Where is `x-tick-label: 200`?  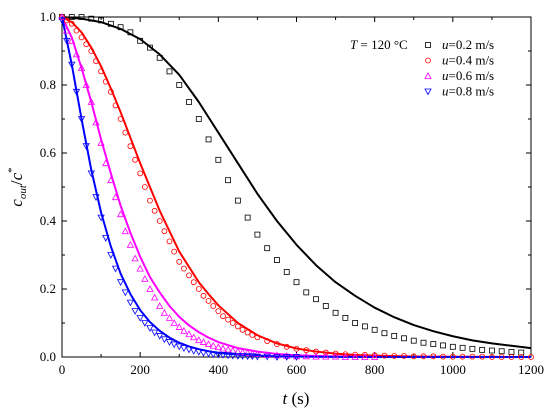 x-tick-label: 200 is located at coordinates (140, 369).